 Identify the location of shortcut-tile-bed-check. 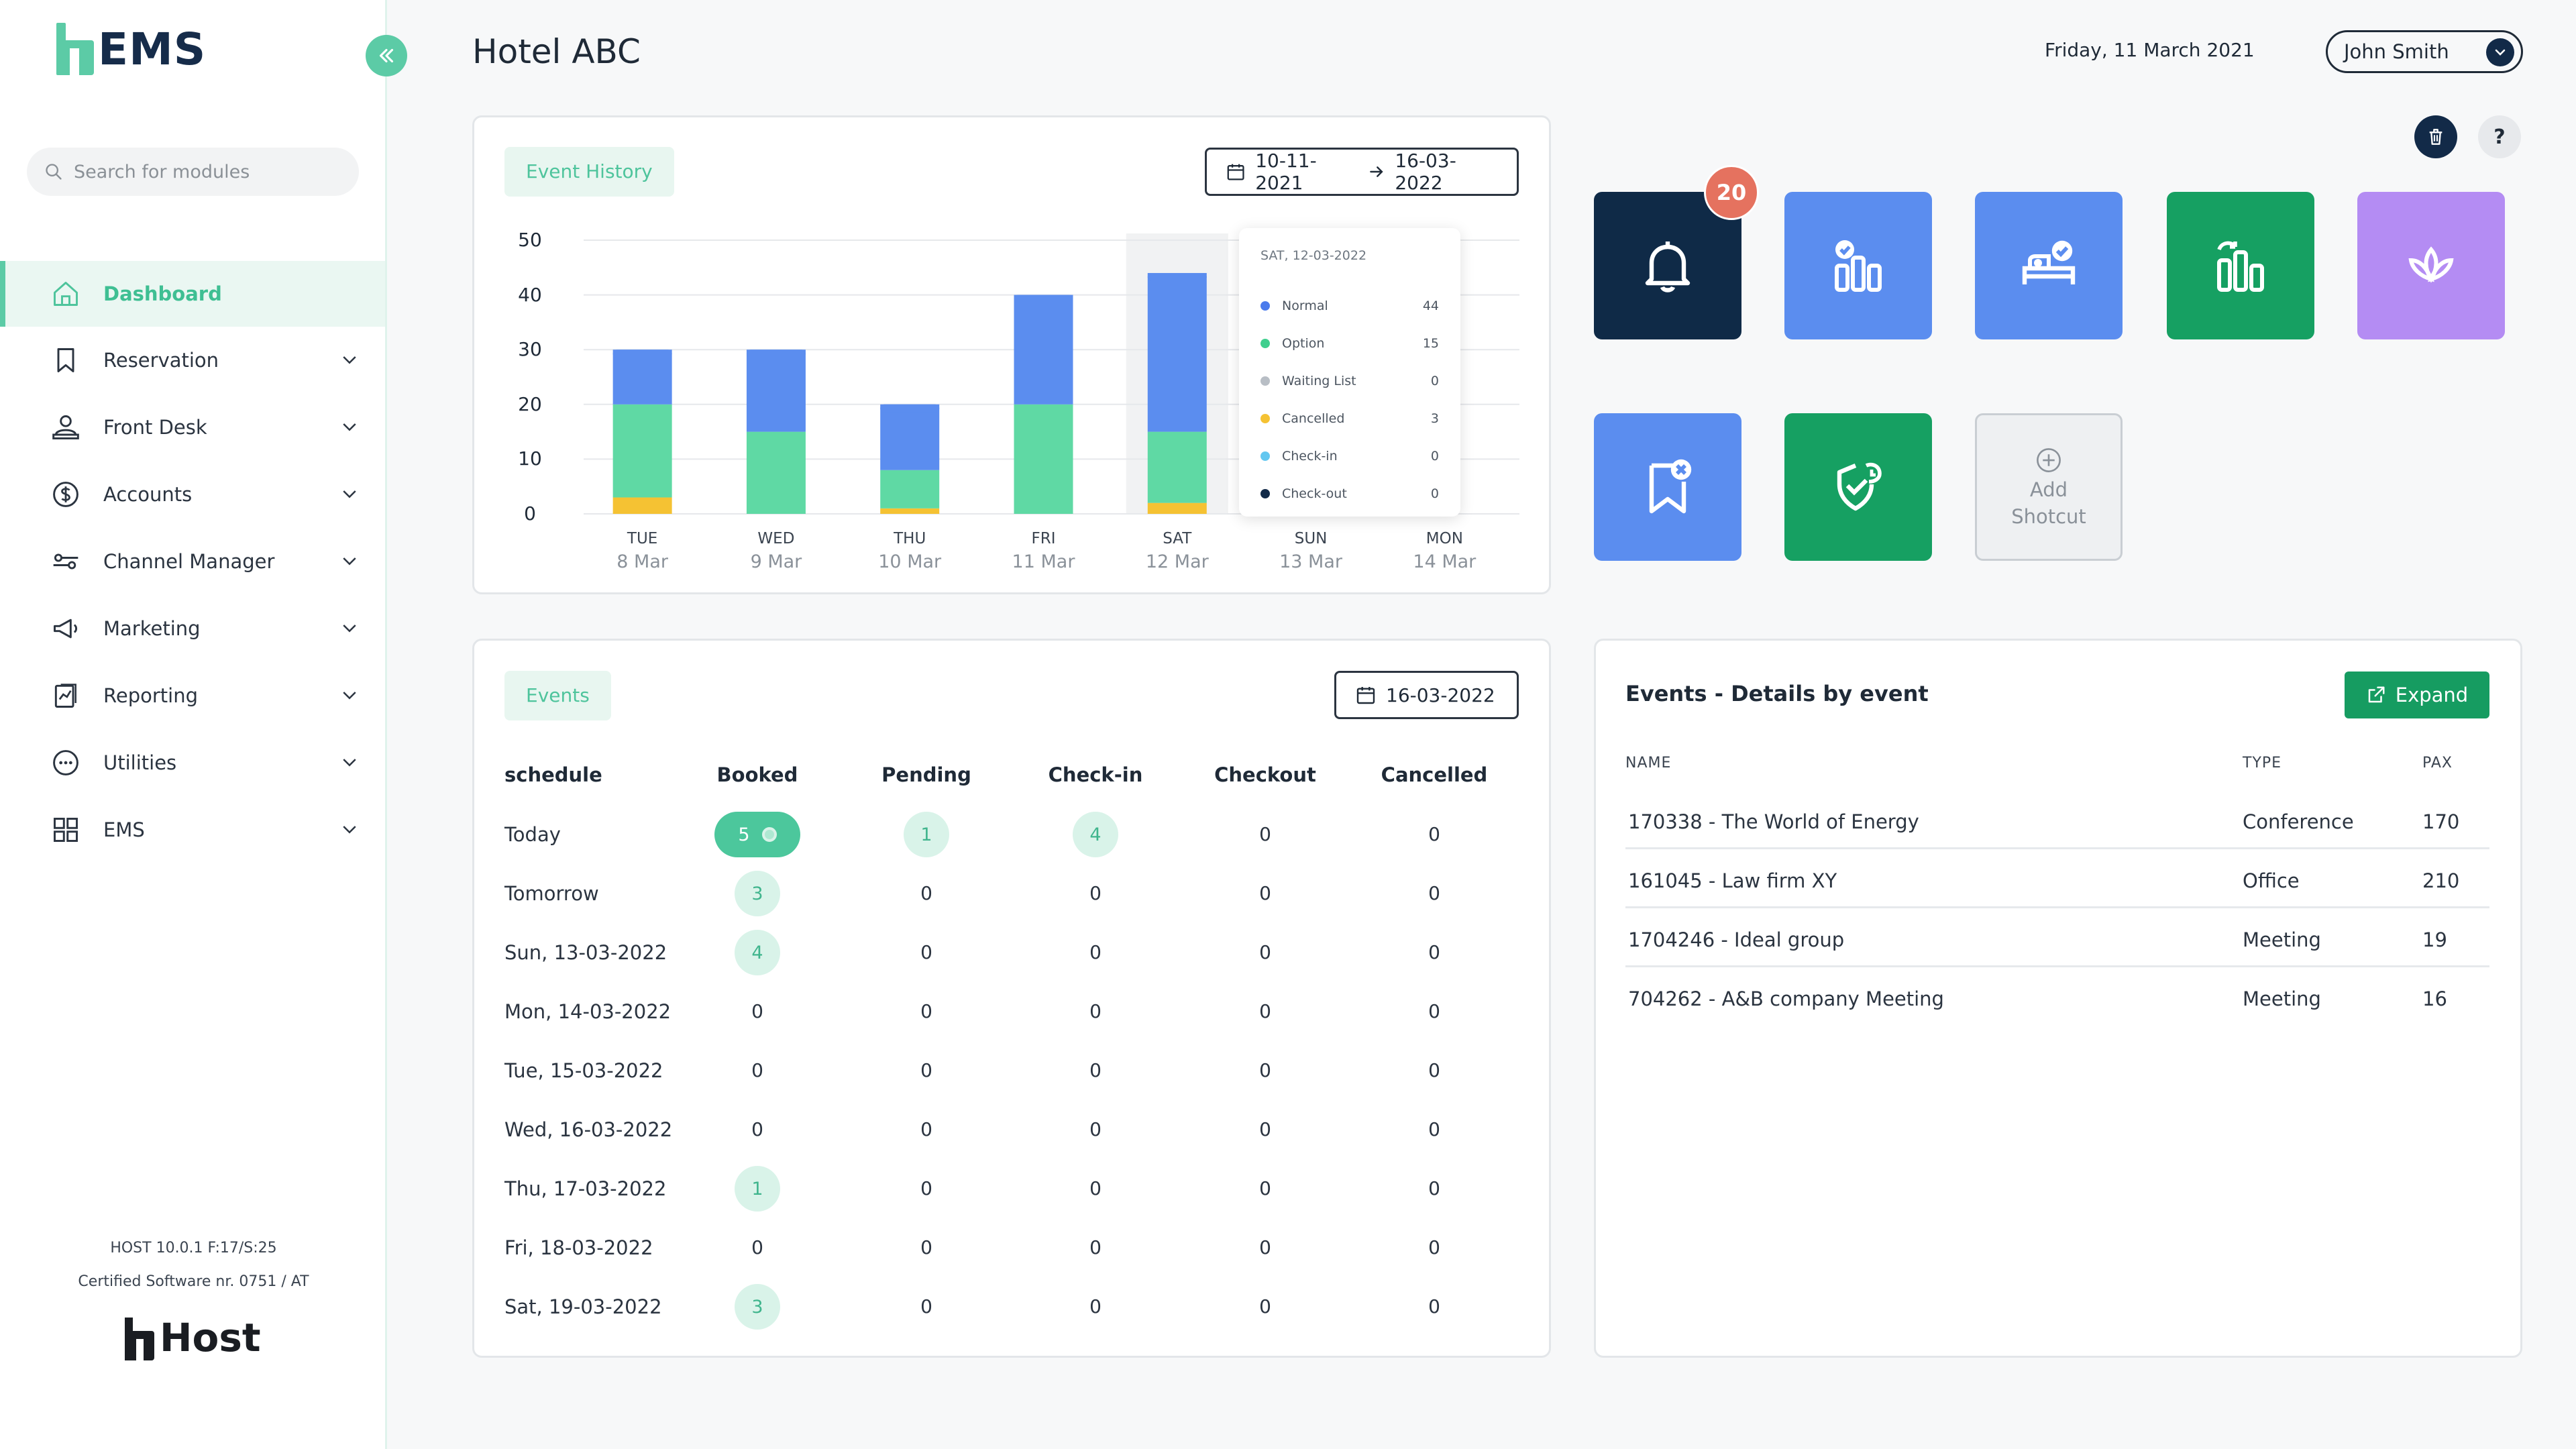
(2049, 265).